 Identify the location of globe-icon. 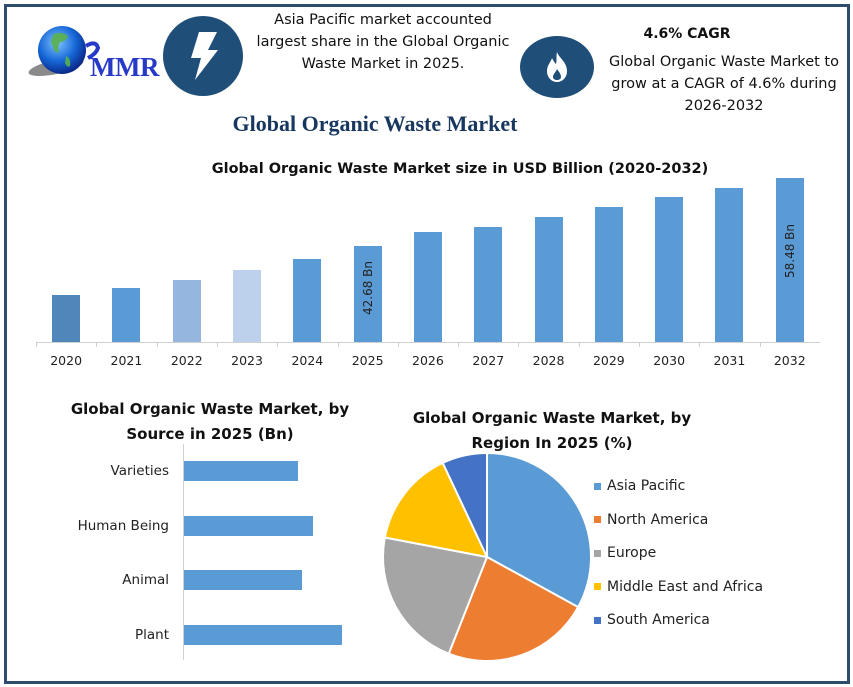
(64, 51).